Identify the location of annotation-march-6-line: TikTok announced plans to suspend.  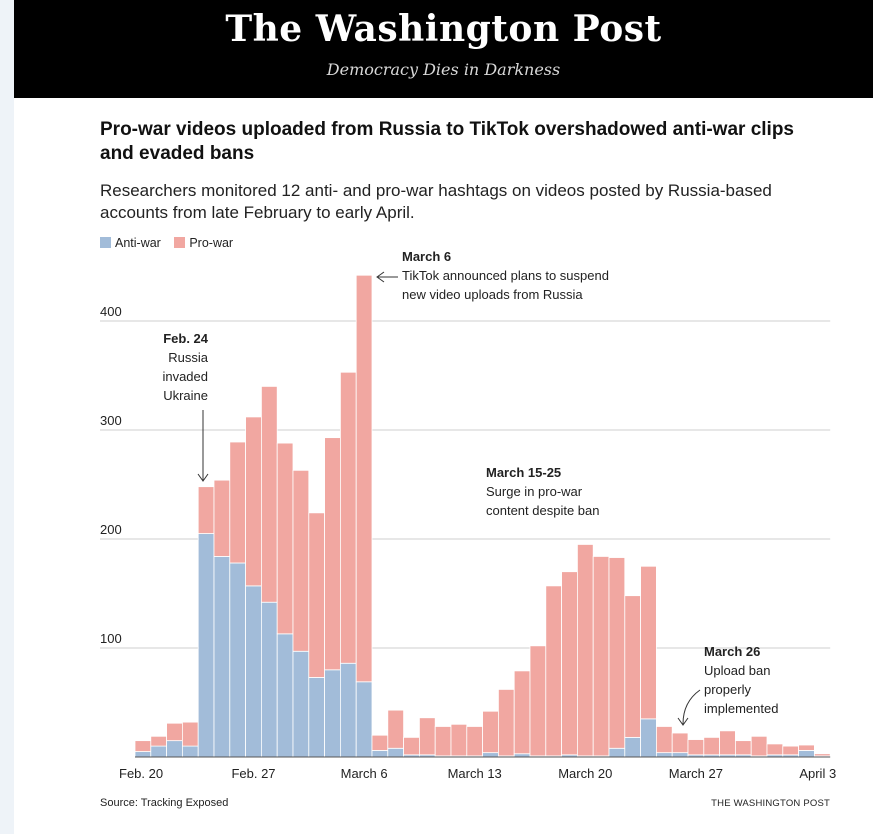
(505, 275).